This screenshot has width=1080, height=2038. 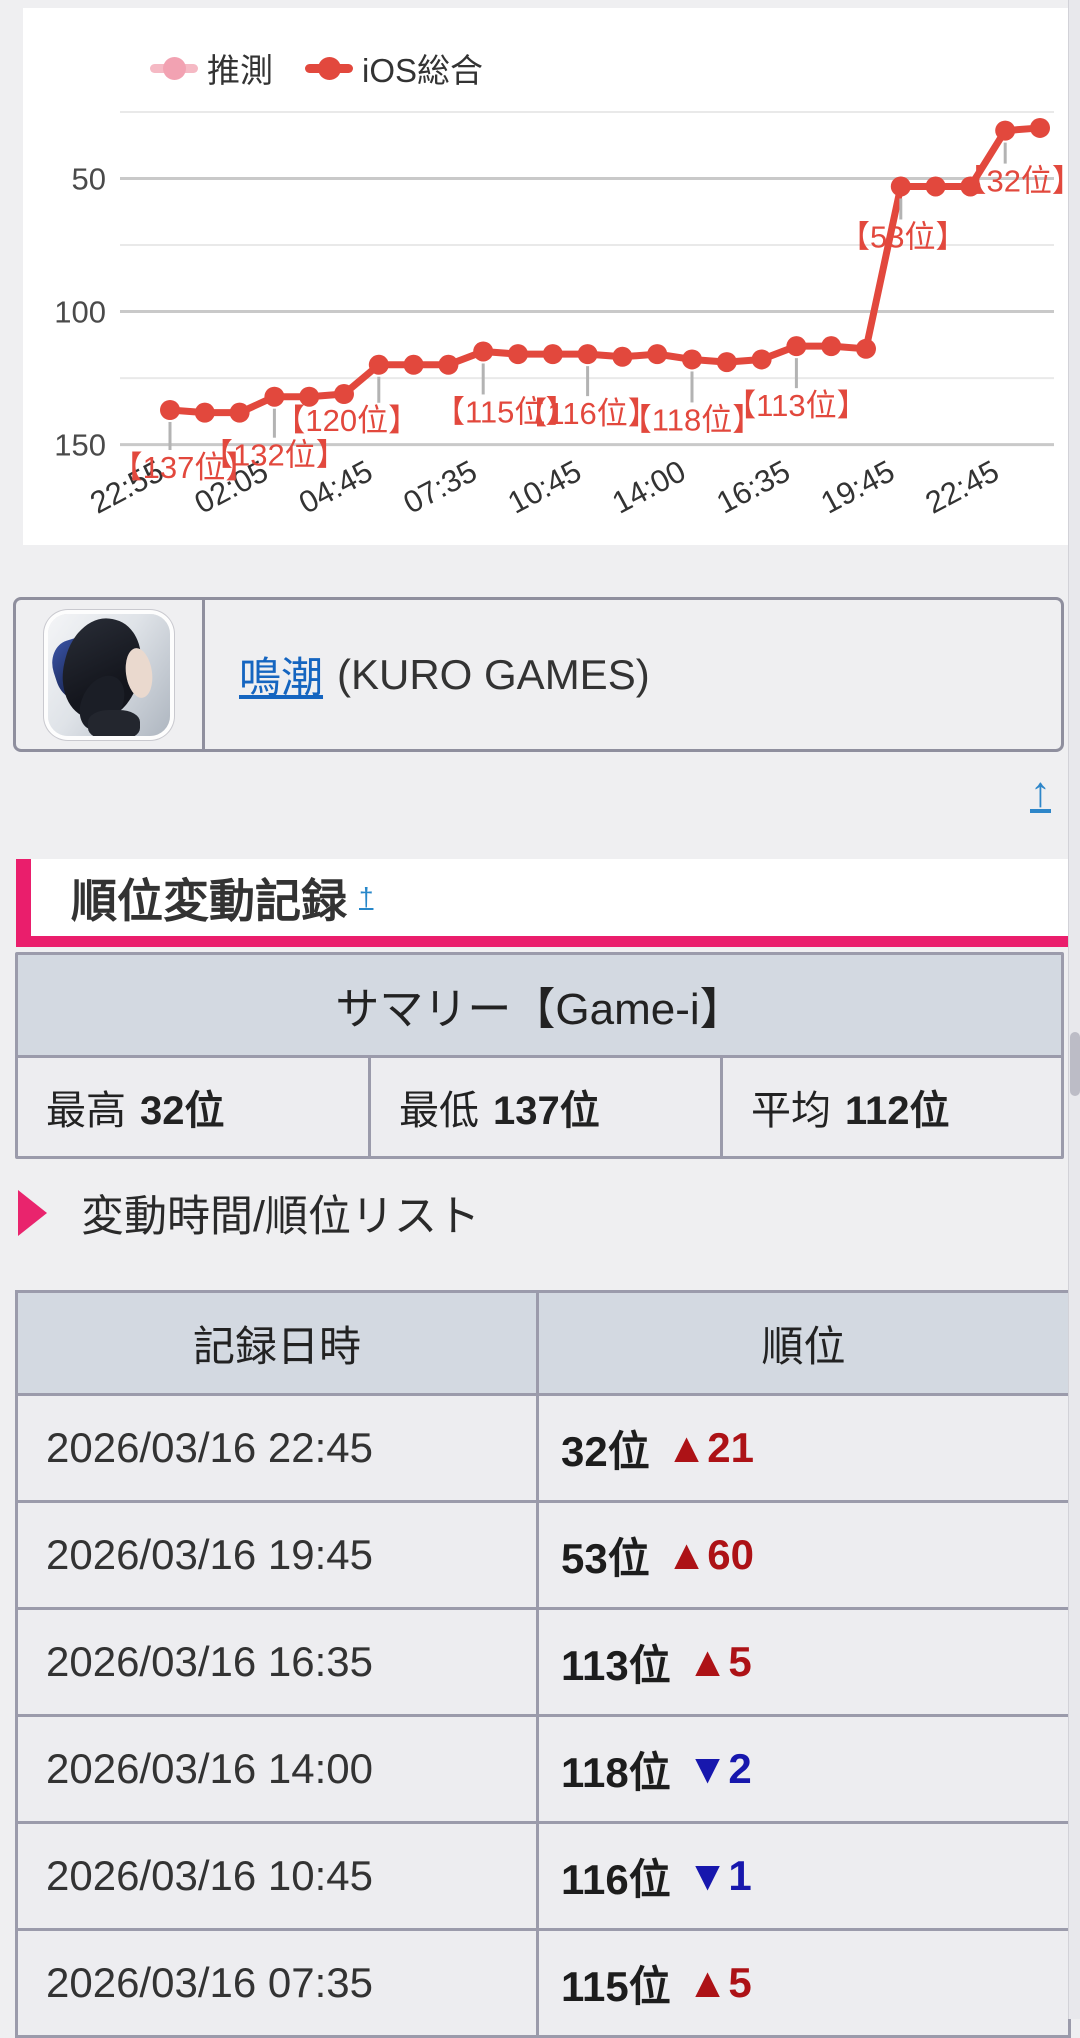 What do you see at coordinates (542, 903) in the screenshot?
I see `section-header: 順位変動記録 †` at bounding box center [542, 903].